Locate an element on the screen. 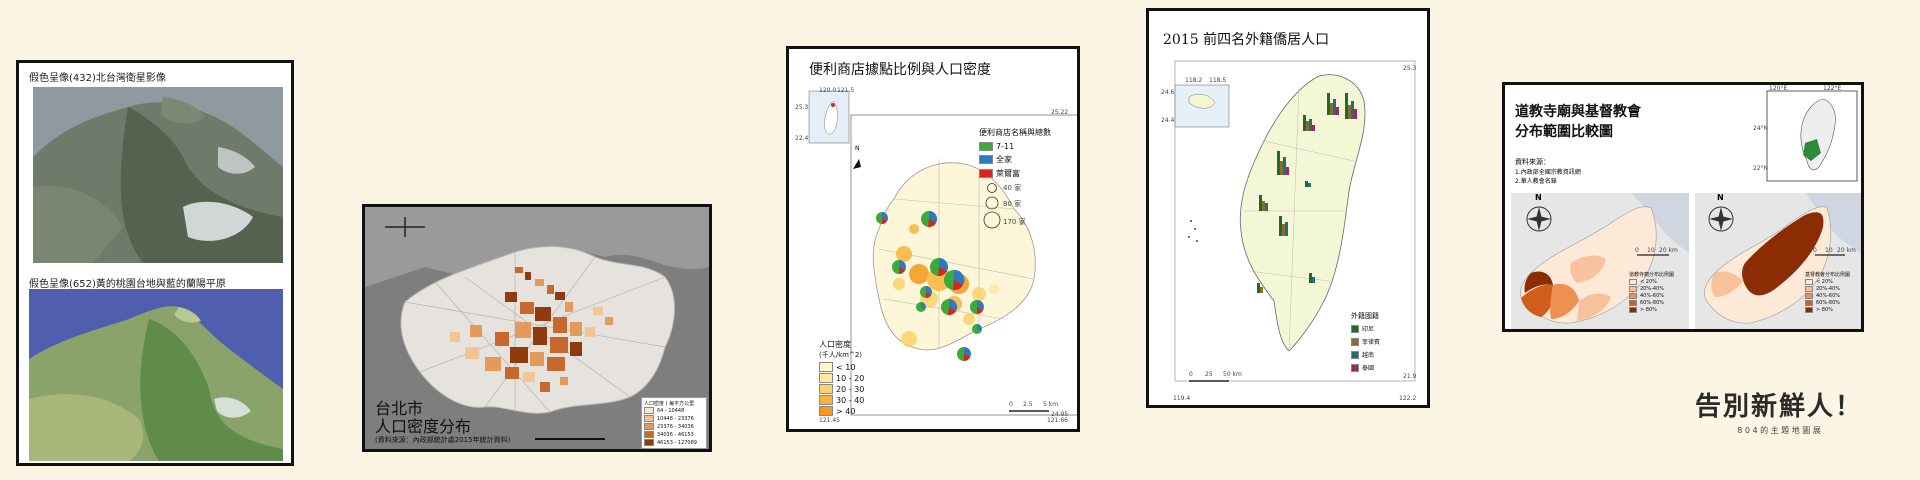 The width and height of the screenshot is (1920, 480). panel5-inset-tick-3: 22°N is located at coordinates (1761, 168).